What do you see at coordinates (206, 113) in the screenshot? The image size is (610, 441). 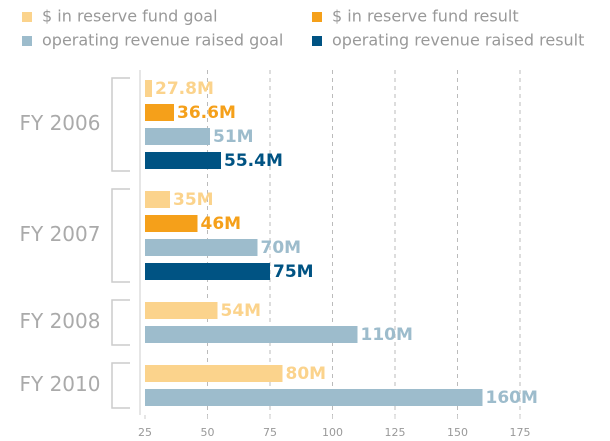 I see `value-label: 36.6M` at bounding box center [206, 113].